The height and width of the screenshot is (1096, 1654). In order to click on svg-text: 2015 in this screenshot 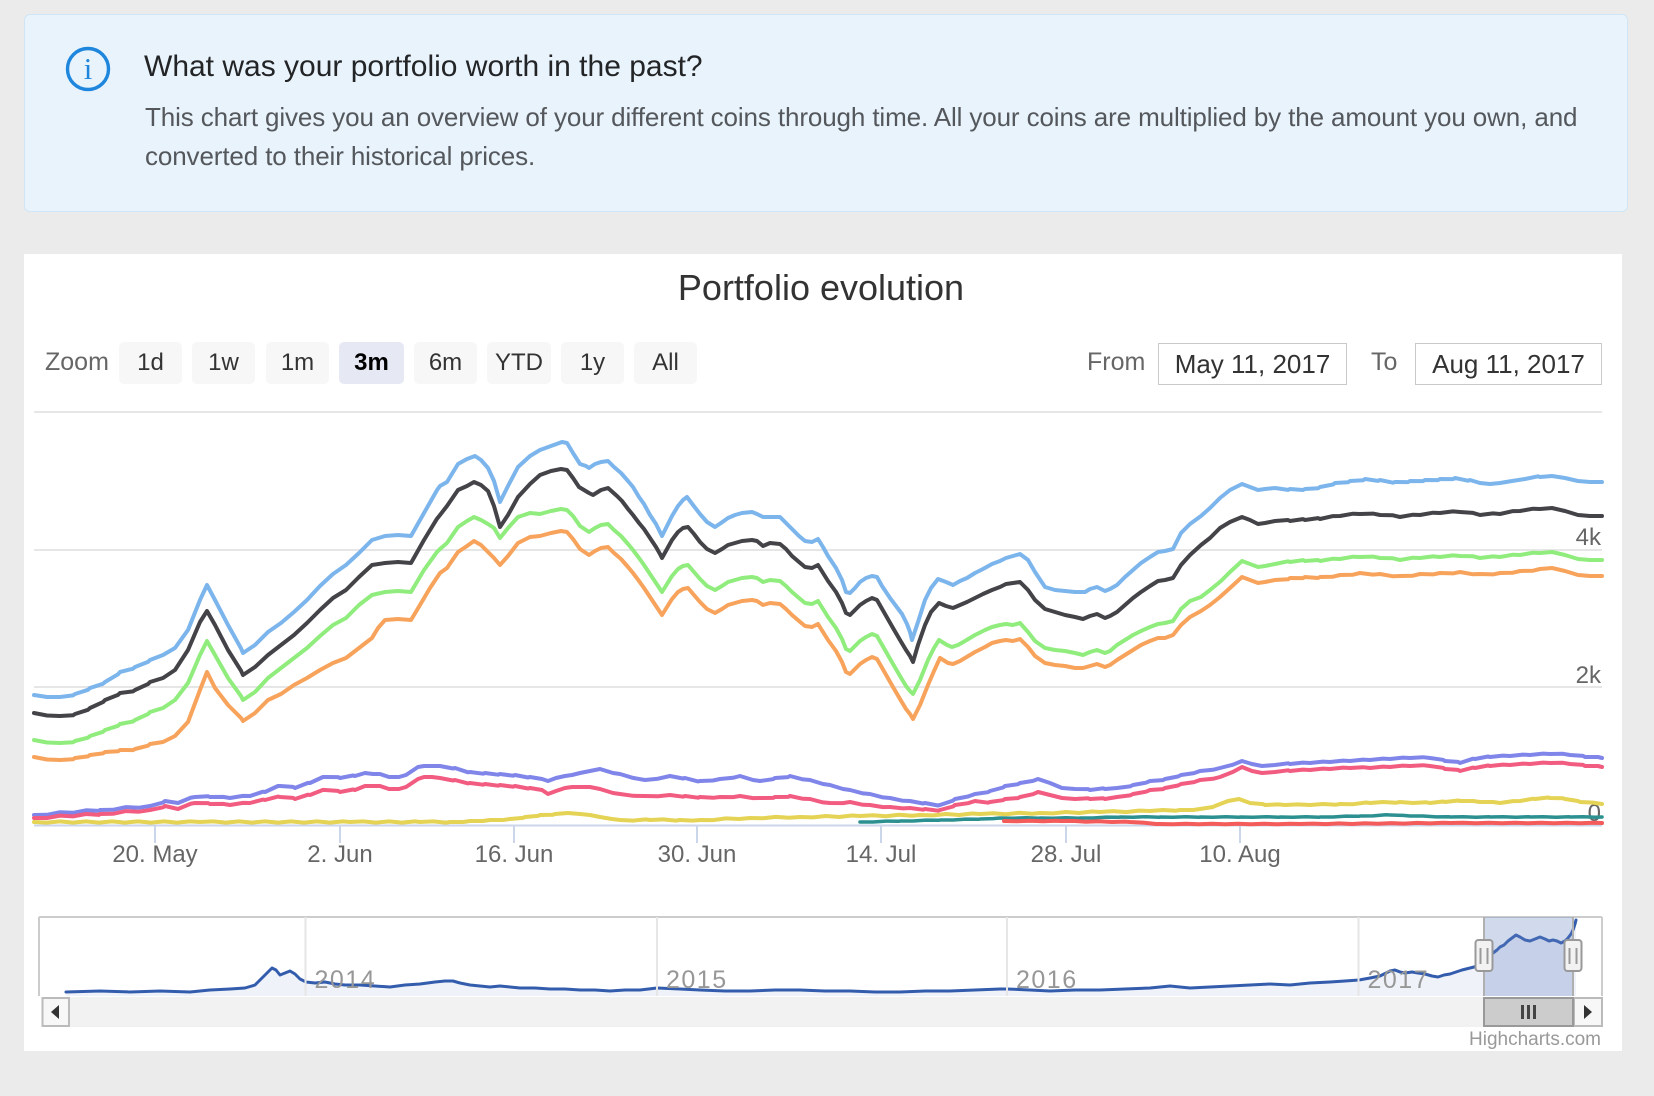, I will do `click(697, 980)`.